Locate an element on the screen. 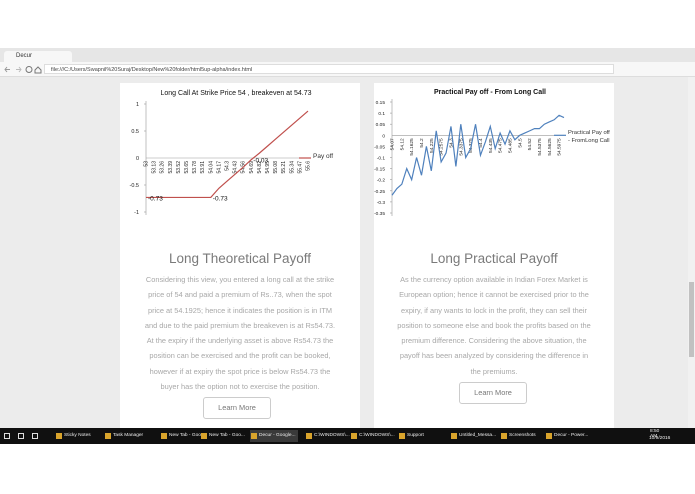 The width and height of the screenshot is (695, 494). y-tick-label: -0.15 is located at coordinates (379, 170).